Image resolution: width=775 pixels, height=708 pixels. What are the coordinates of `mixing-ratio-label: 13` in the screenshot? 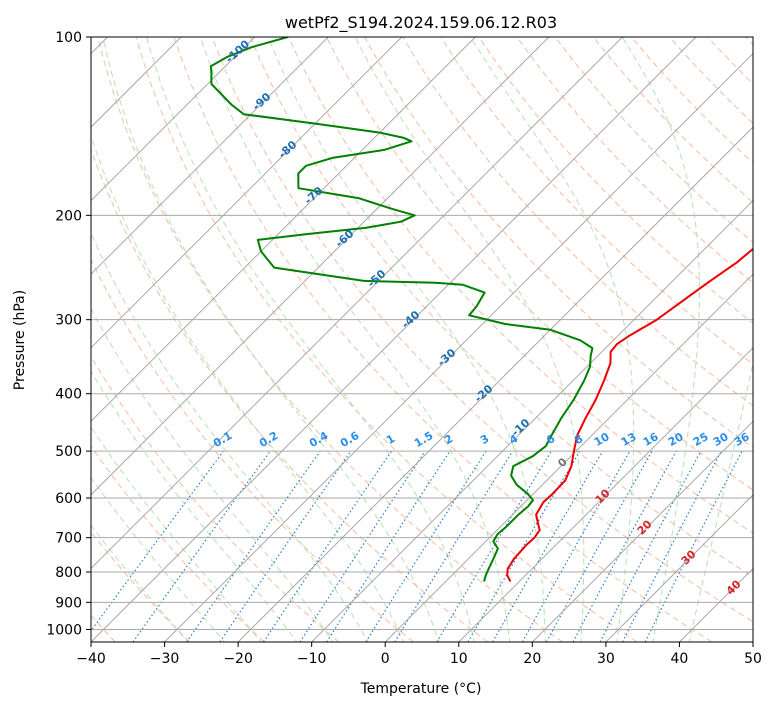 It's located at (629, 439).